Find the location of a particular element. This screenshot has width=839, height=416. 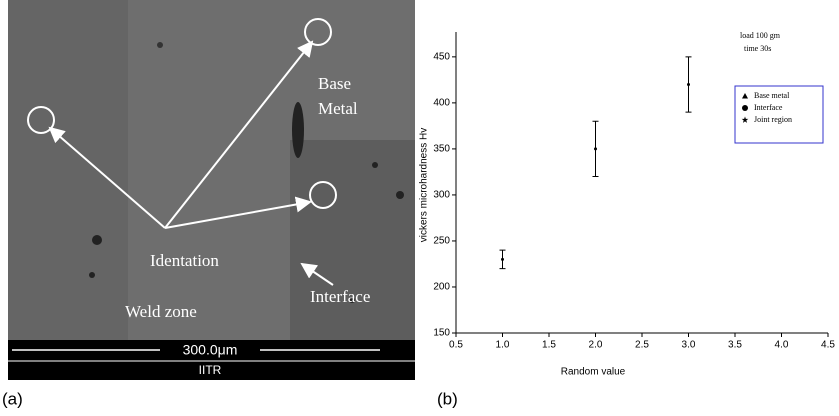

label: Base is located at coordinates (334, 83).